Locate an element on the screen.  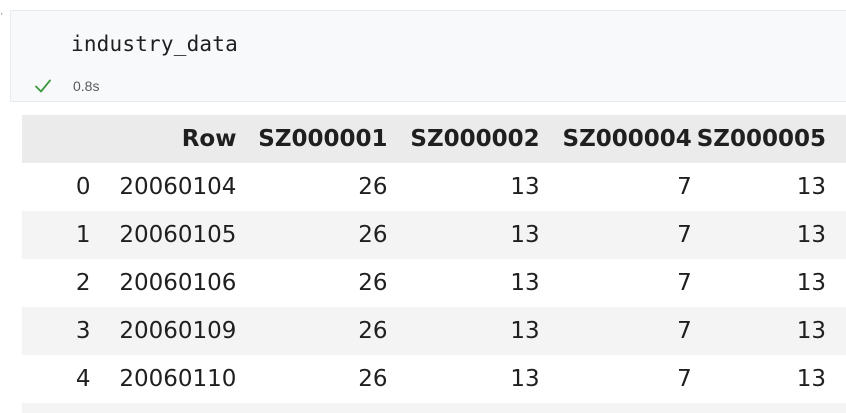
row-date-cell: 20060104 is located at coordinates (178, 187).